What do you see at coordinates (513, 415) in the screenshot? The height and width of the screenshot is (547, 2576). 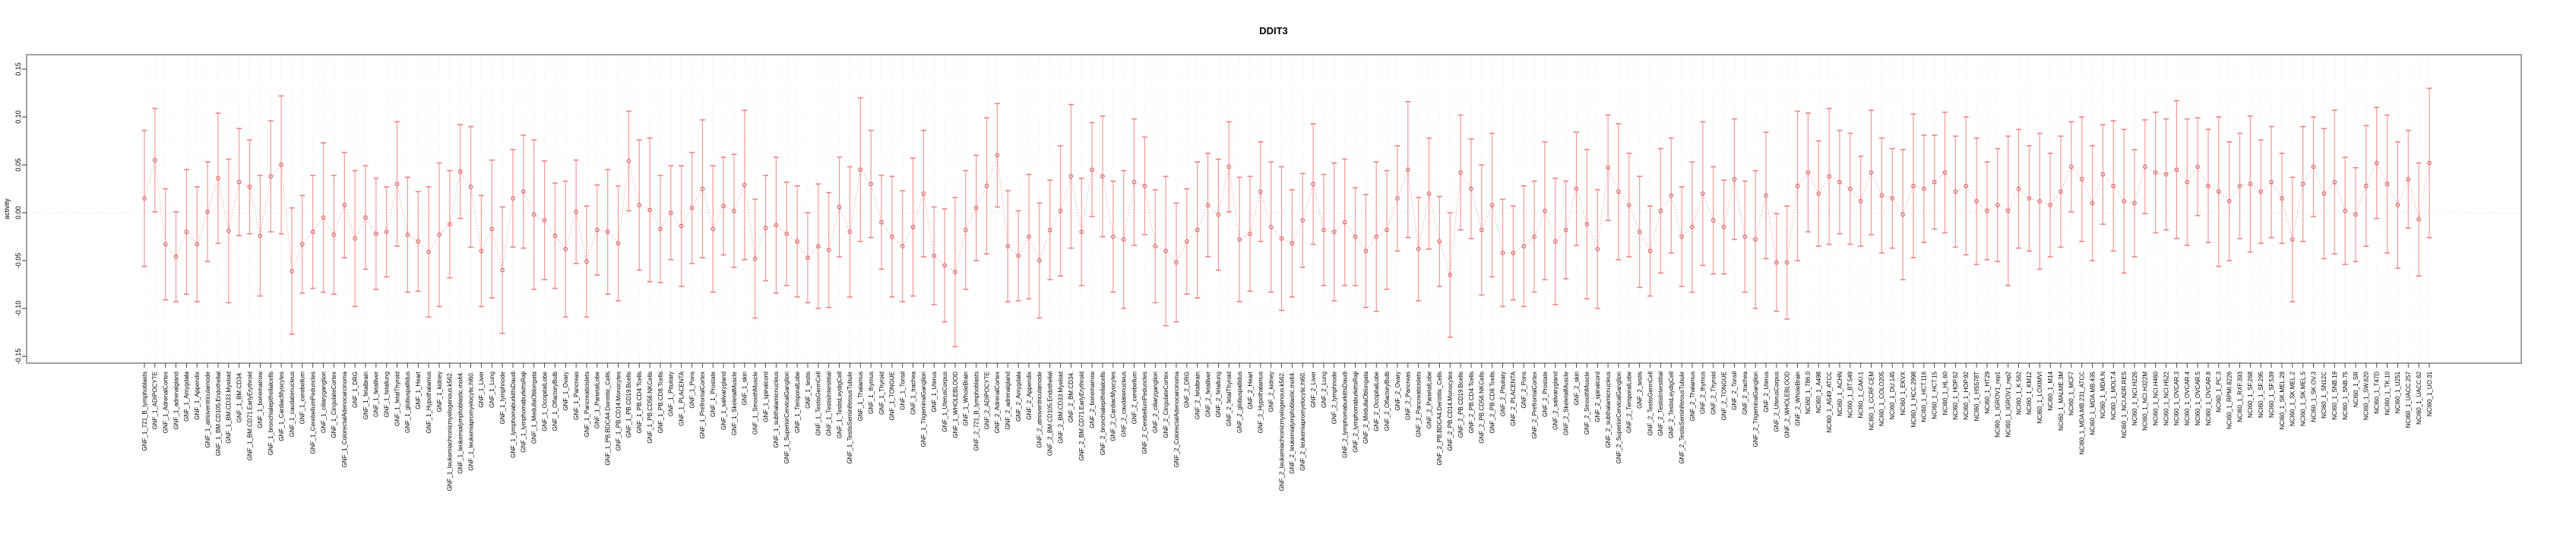 I see `x-category-label: GNF_1_lymphomaburkittsDaudi` at bounding box center [513, 415].